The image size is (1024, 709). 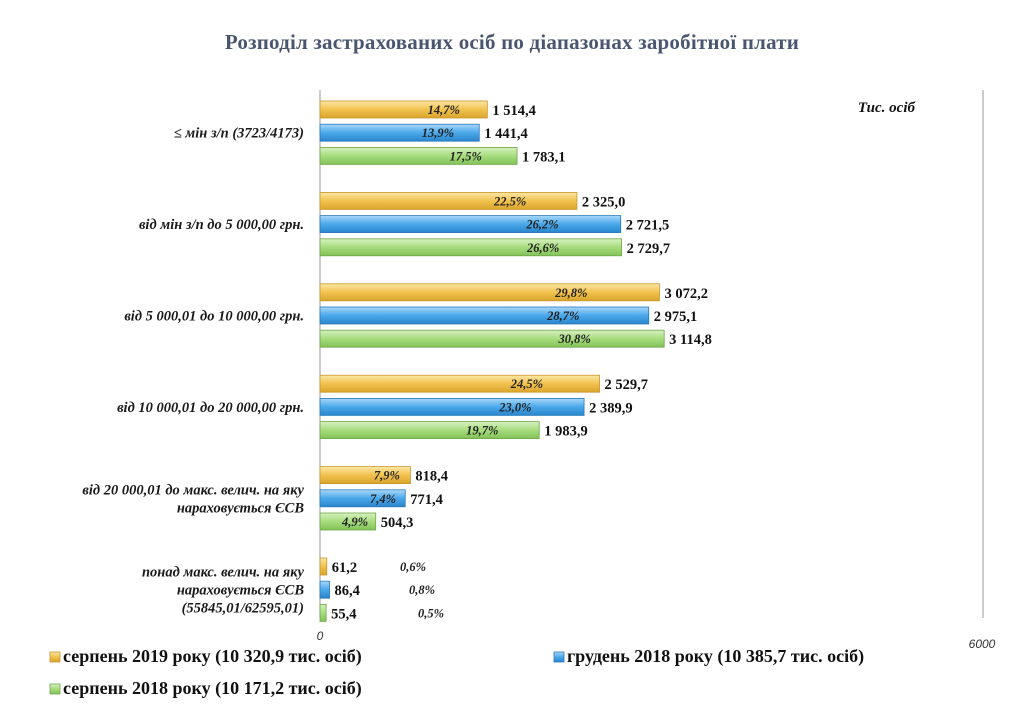 What do you see at coordinates (239, 134) in the screenshot?
I see `category-label: ≤ мін з/п (3723/4173)` at bounding box center [239, 134].